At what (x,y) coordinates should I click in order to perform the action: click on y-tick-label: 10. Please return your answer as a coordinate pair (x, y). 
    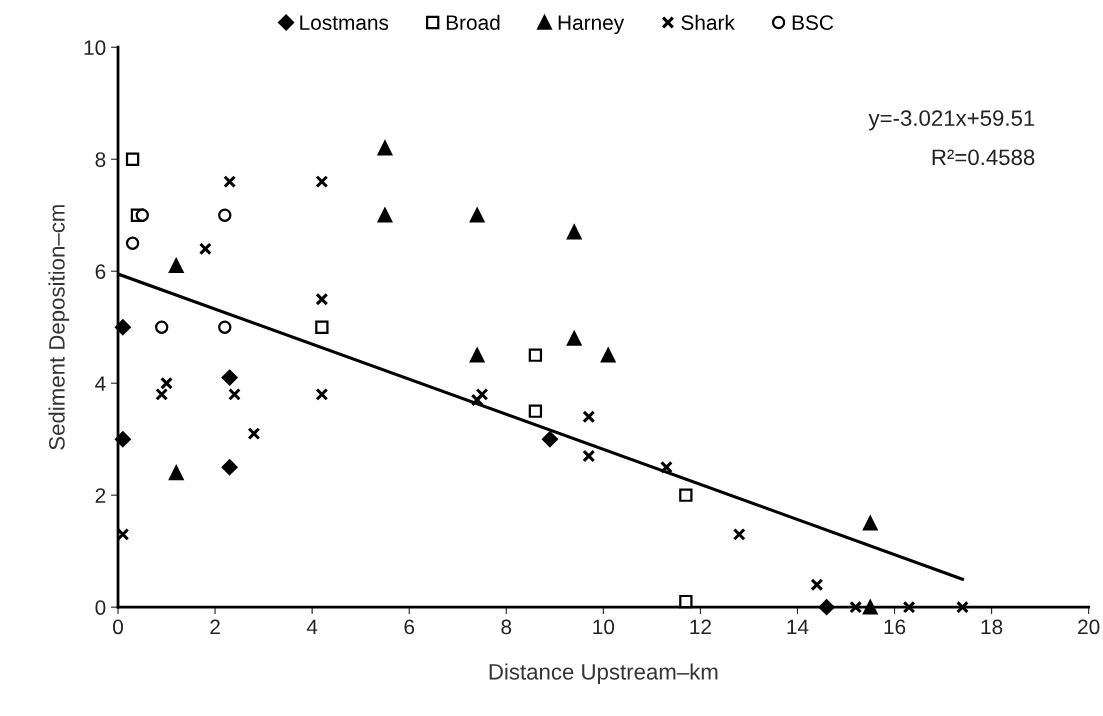
    Looking at the image, I should click on (95, 48).